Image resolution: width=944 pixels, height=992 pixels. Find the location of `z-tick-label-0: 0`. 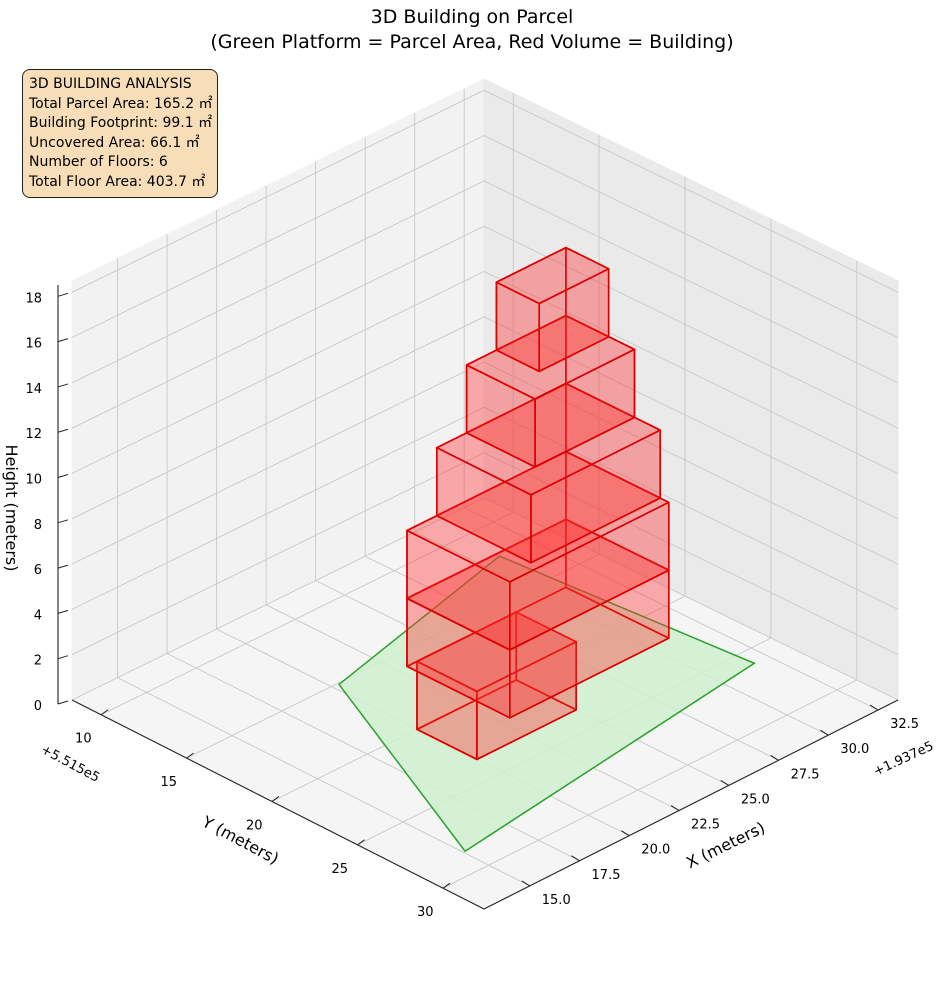

z-tick-label-0: 0 is located at coordinates (38, 706).